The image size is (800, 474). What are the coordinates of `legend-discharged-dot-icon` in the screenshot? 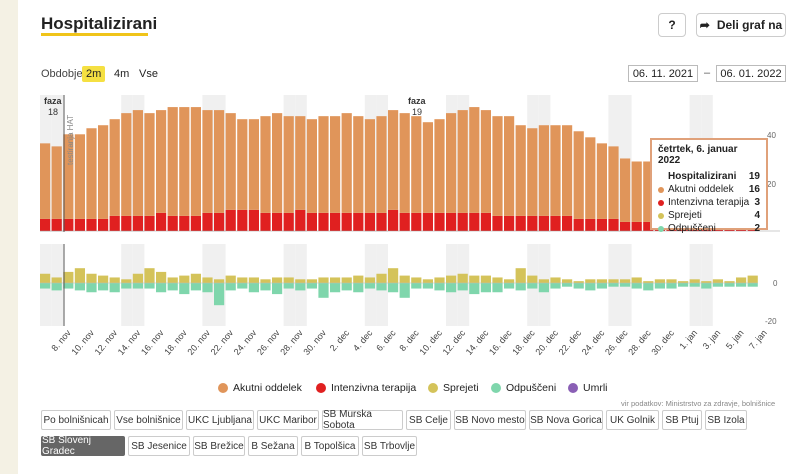 It's located at (496, 388).